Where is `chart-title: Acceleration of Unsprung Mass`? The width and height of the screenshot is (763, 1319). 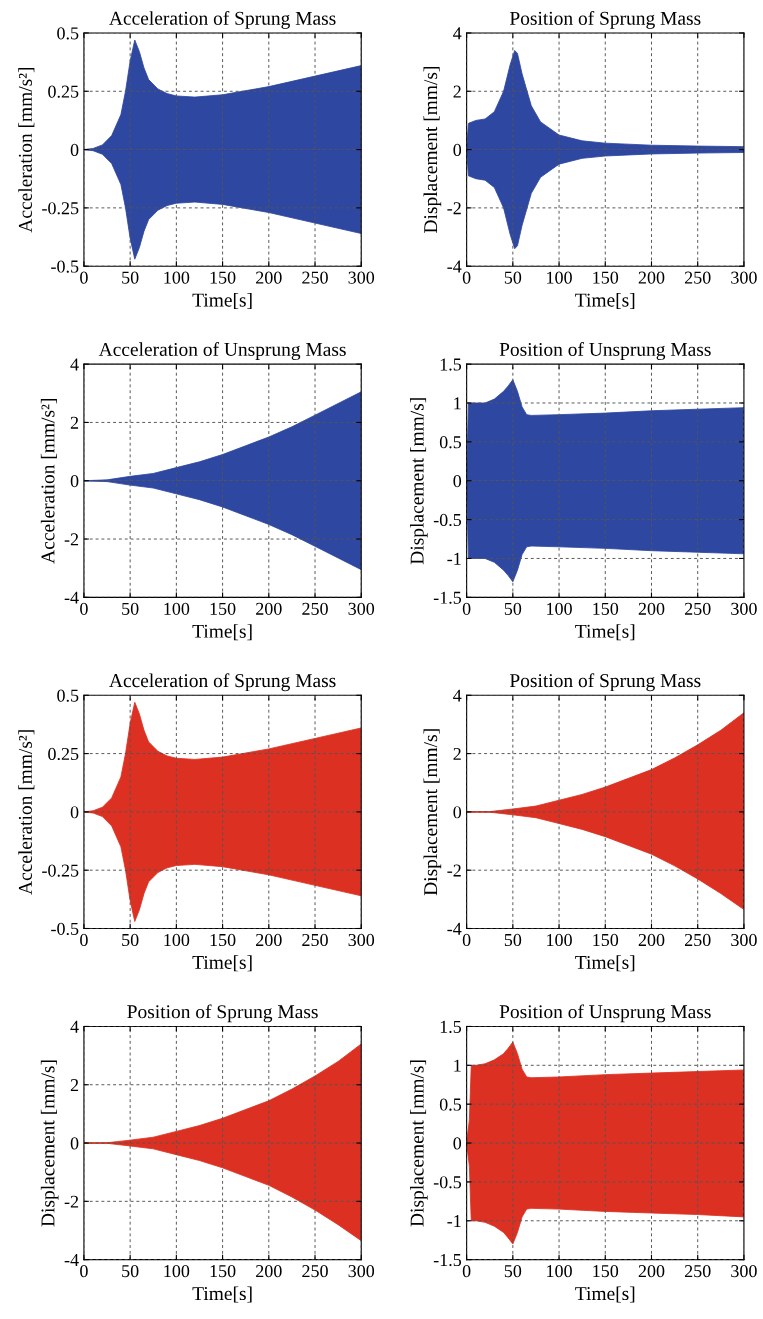 chart-title: Acceleration of Unsprung Mass is located at coordinates (222, 351).